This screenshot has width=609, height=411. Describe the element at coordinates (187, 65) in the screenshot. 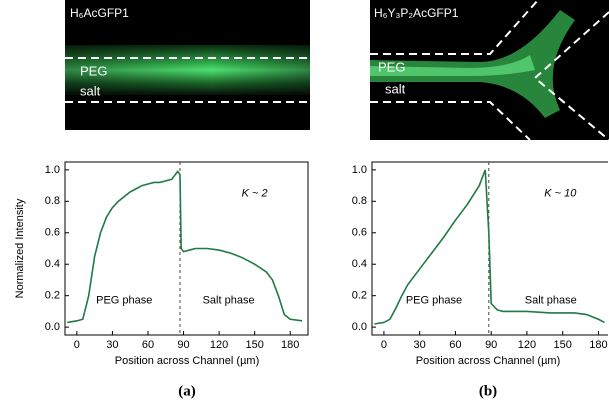

I see `micrograph: H₆AcGFP1 PEG salt` at that location.